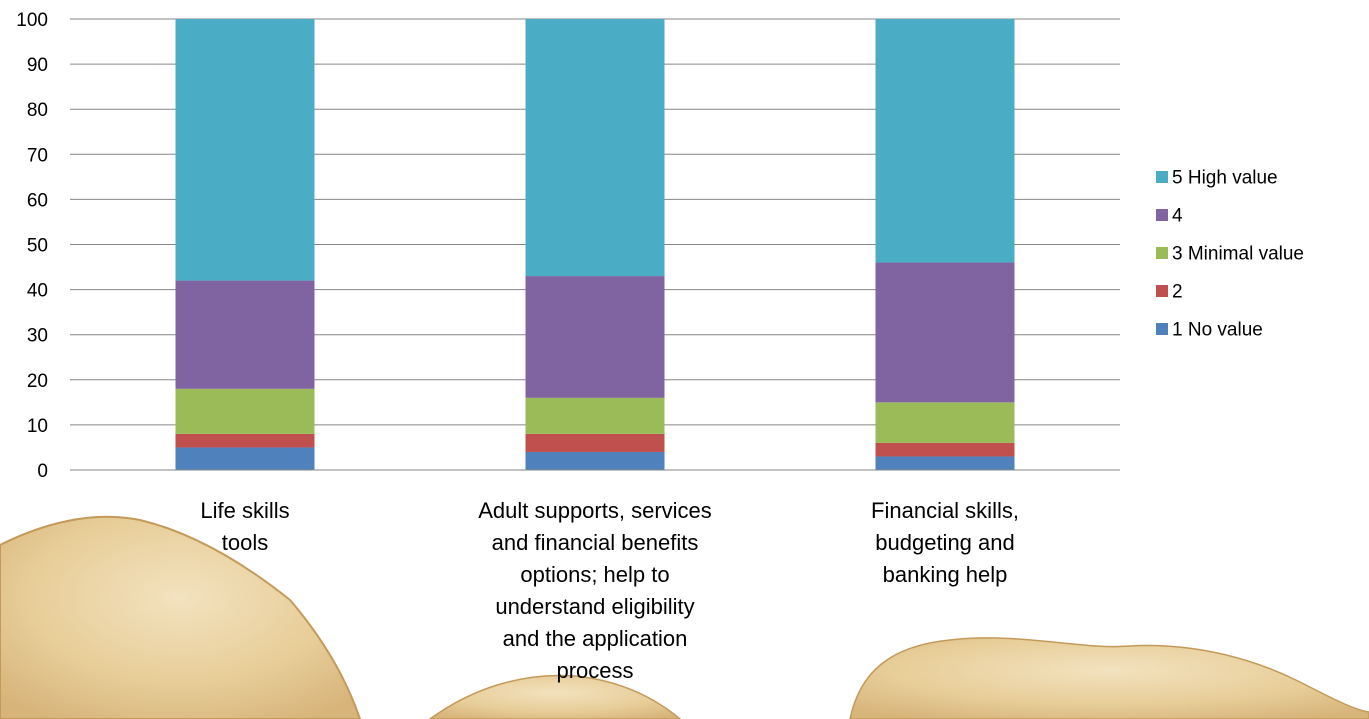  I want to click on y-axis-ticks: 0 10 20 30 40 50 60 70 80 90 100, so click(32, 246).